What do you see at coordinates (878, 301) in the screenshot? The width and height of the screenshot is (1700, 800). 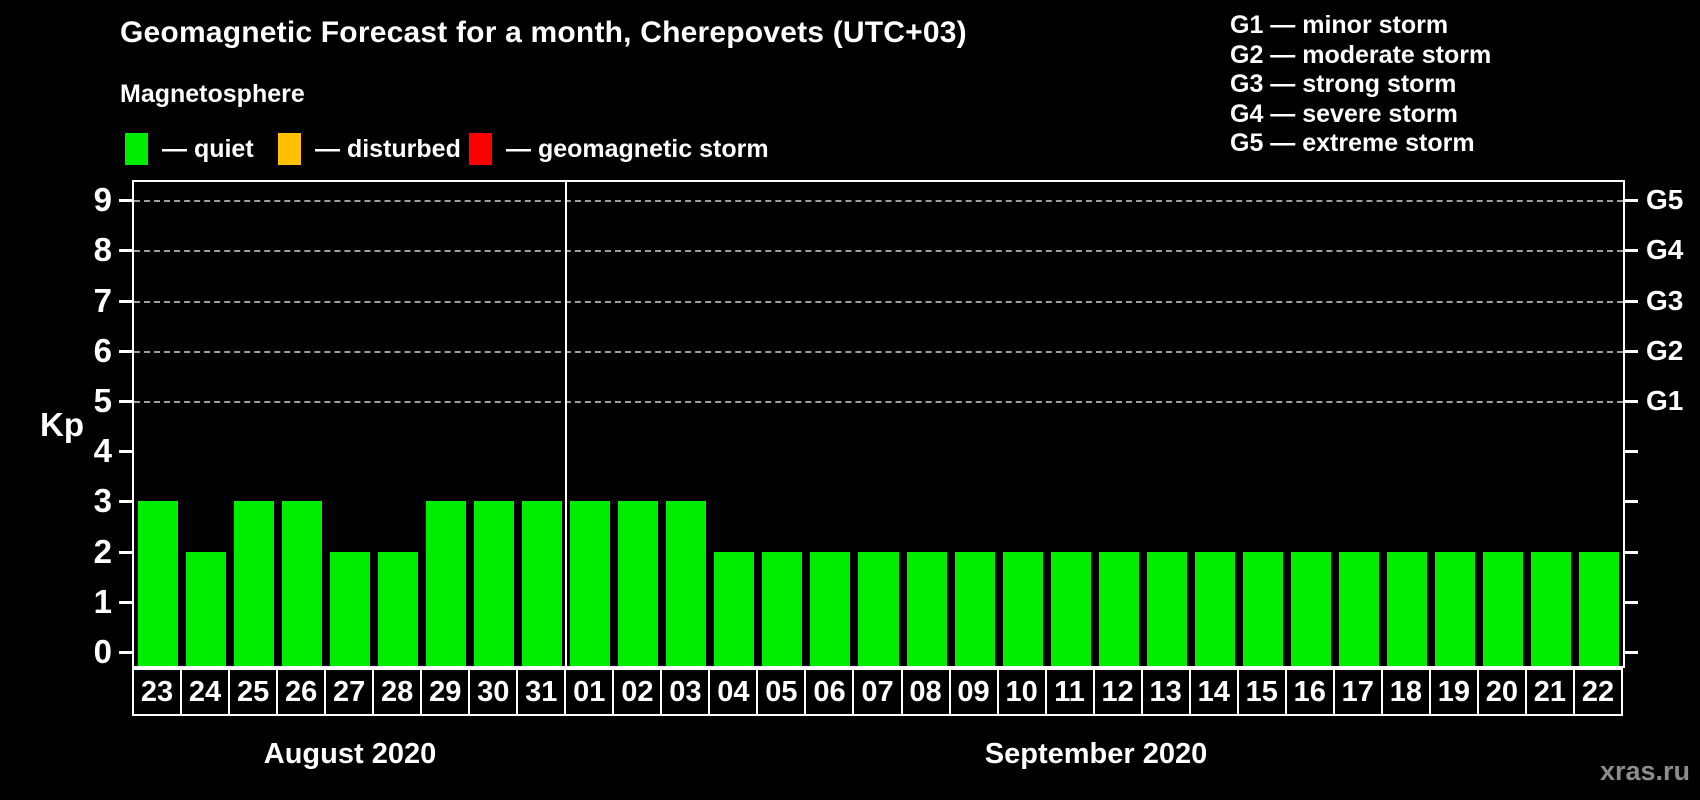 I see `gridline-kp7` at bounding box center [878, 301].